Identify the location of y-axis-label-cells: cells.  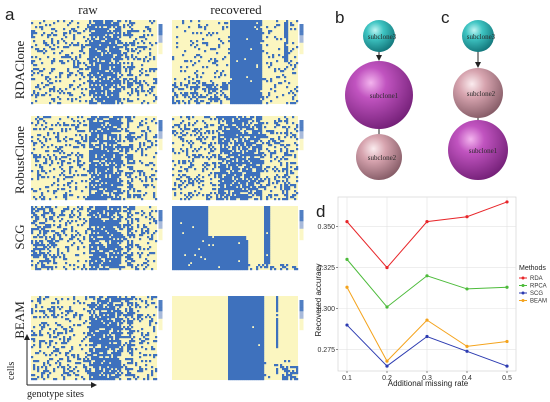
(11, 371).